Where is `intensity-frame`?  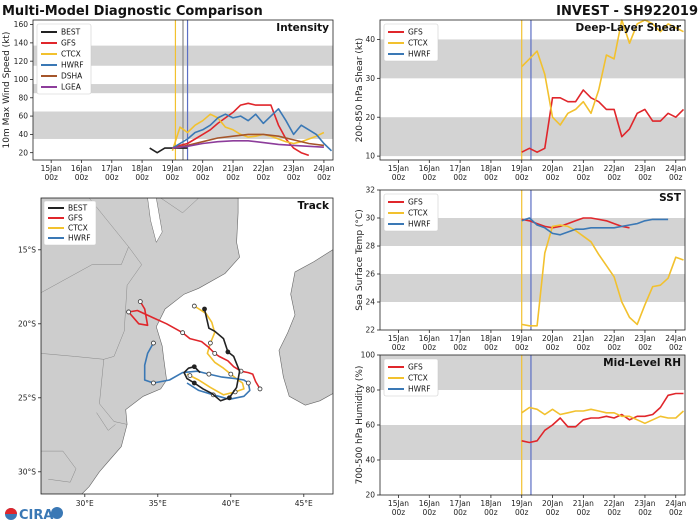 intensity-frame is located at coordinates (183, 90).